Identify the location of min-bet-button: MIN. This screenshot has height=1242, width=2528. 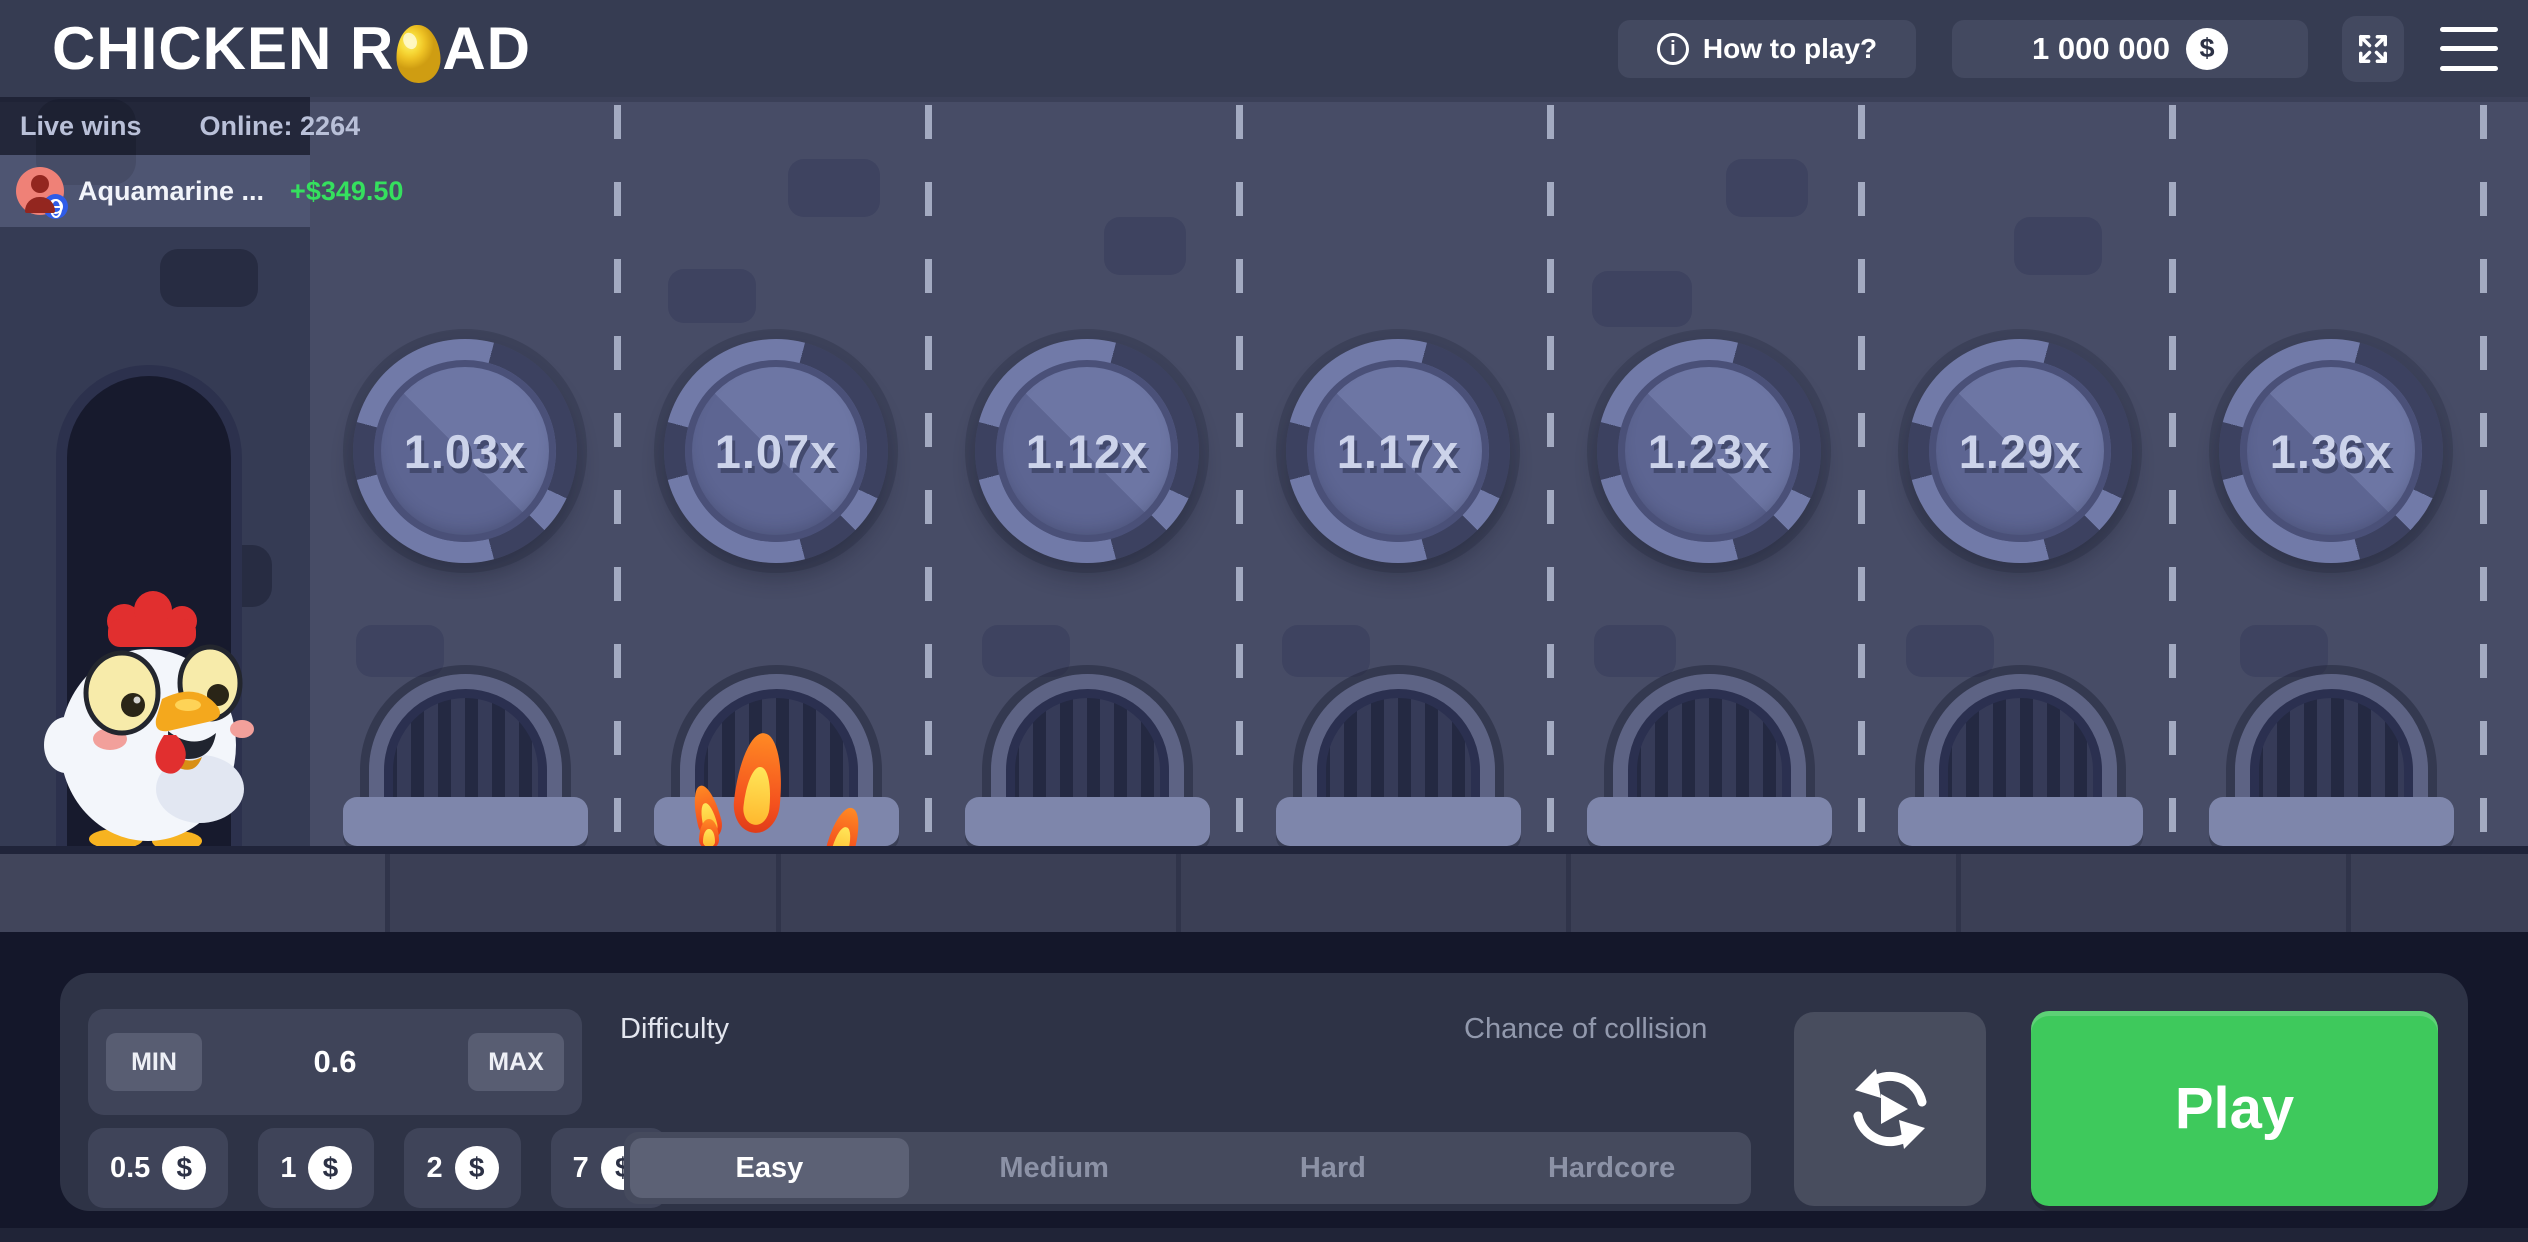
(154, 1062).